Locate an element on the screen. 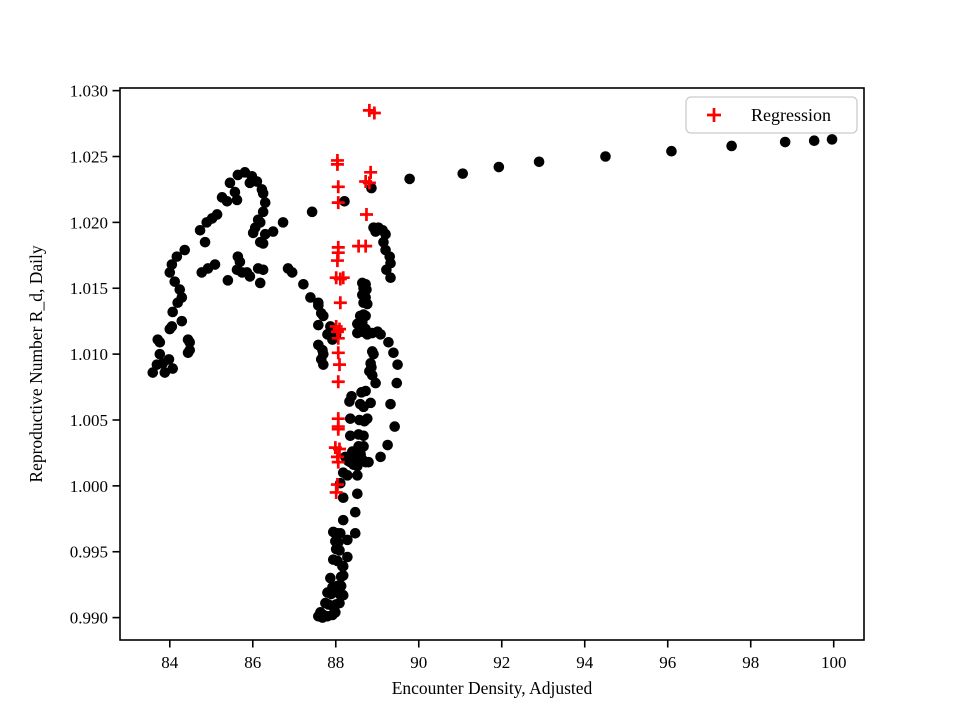 The width and height of the screenshot is (960, 725). y-tick-label: 1.025 is located at coordinates (89, 157).